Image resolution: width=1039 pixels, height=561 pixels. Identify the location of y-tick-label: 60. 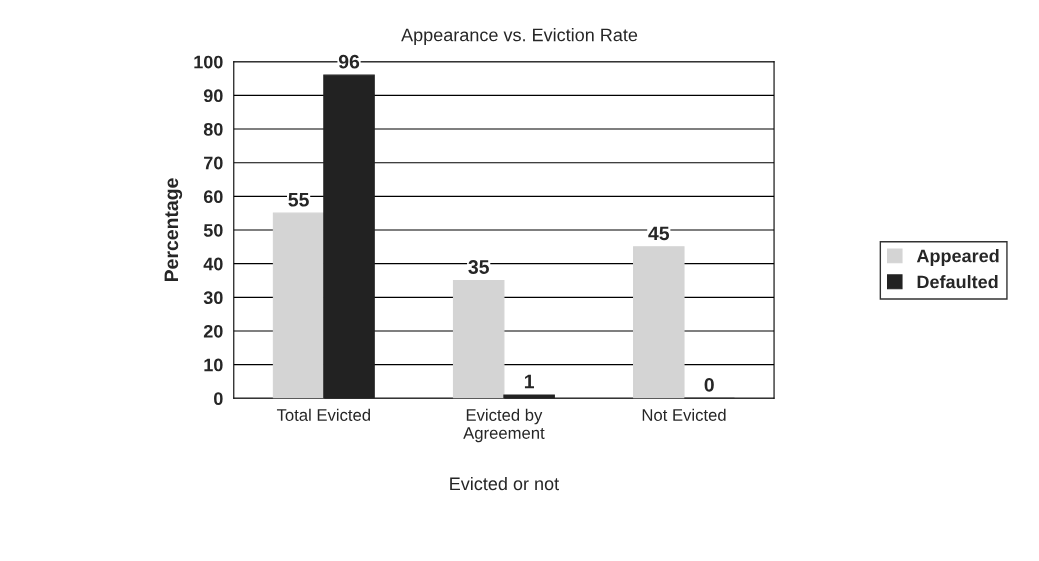
(213, 197).